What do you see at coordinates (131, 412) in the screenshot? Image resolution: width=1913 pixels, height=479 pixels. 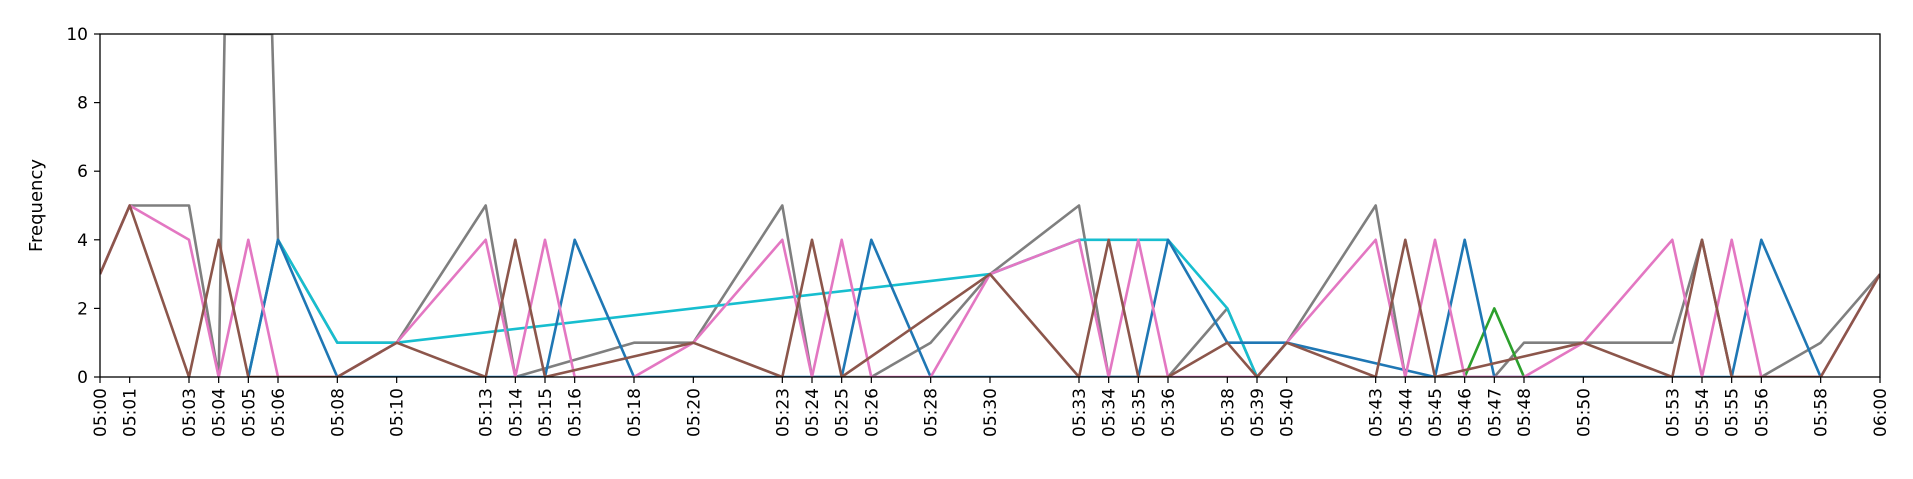 I see `x-tick-label: 05:01` at bounding box center [131, 412].